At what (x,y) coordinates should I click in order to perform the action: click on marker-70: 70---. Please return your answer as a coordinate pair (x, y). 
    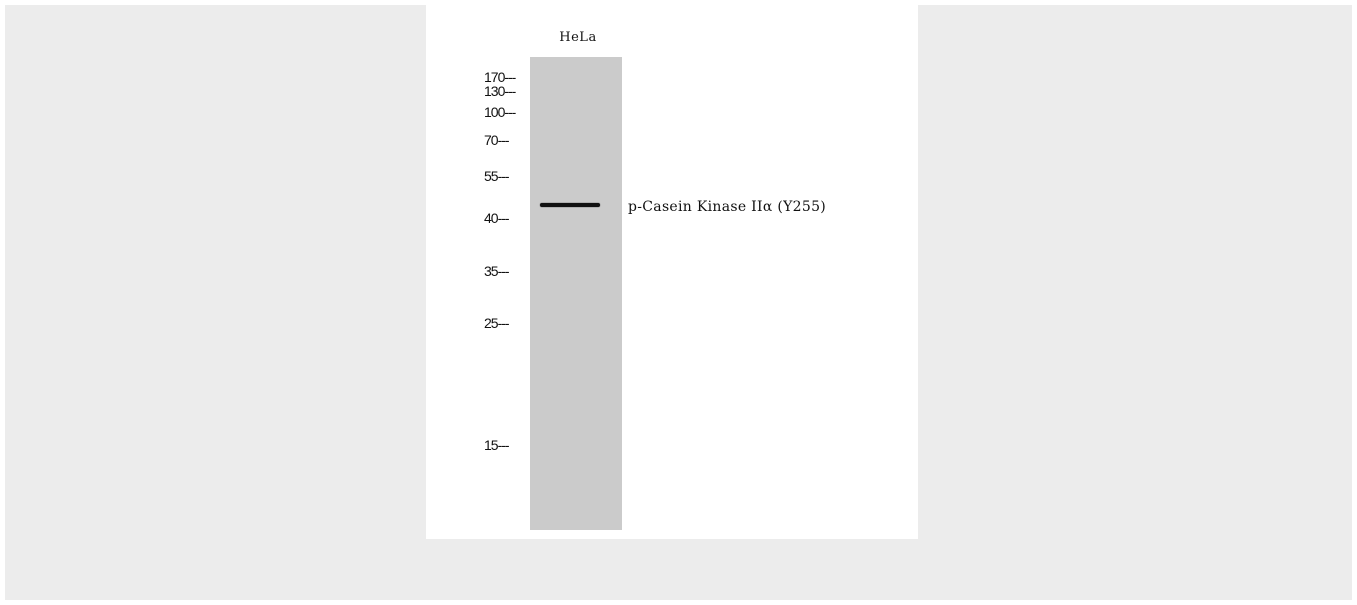
    Looking at the image, I should click on (497, 140).